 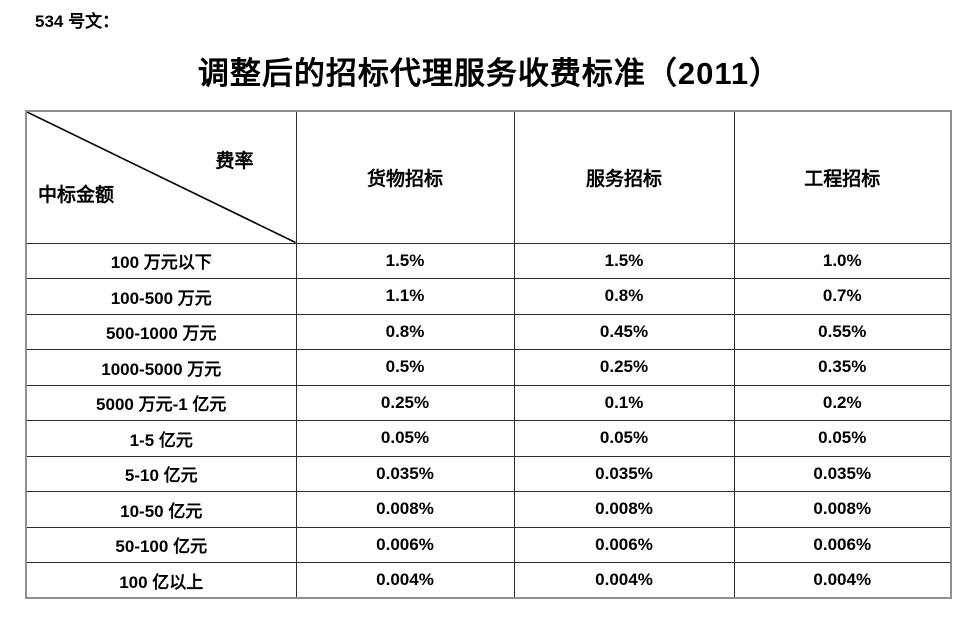 What do you see at coordinates (624, 177) in the screenshot?
I see `column-header-services: 服务招标` at bounding box center [624, 177].